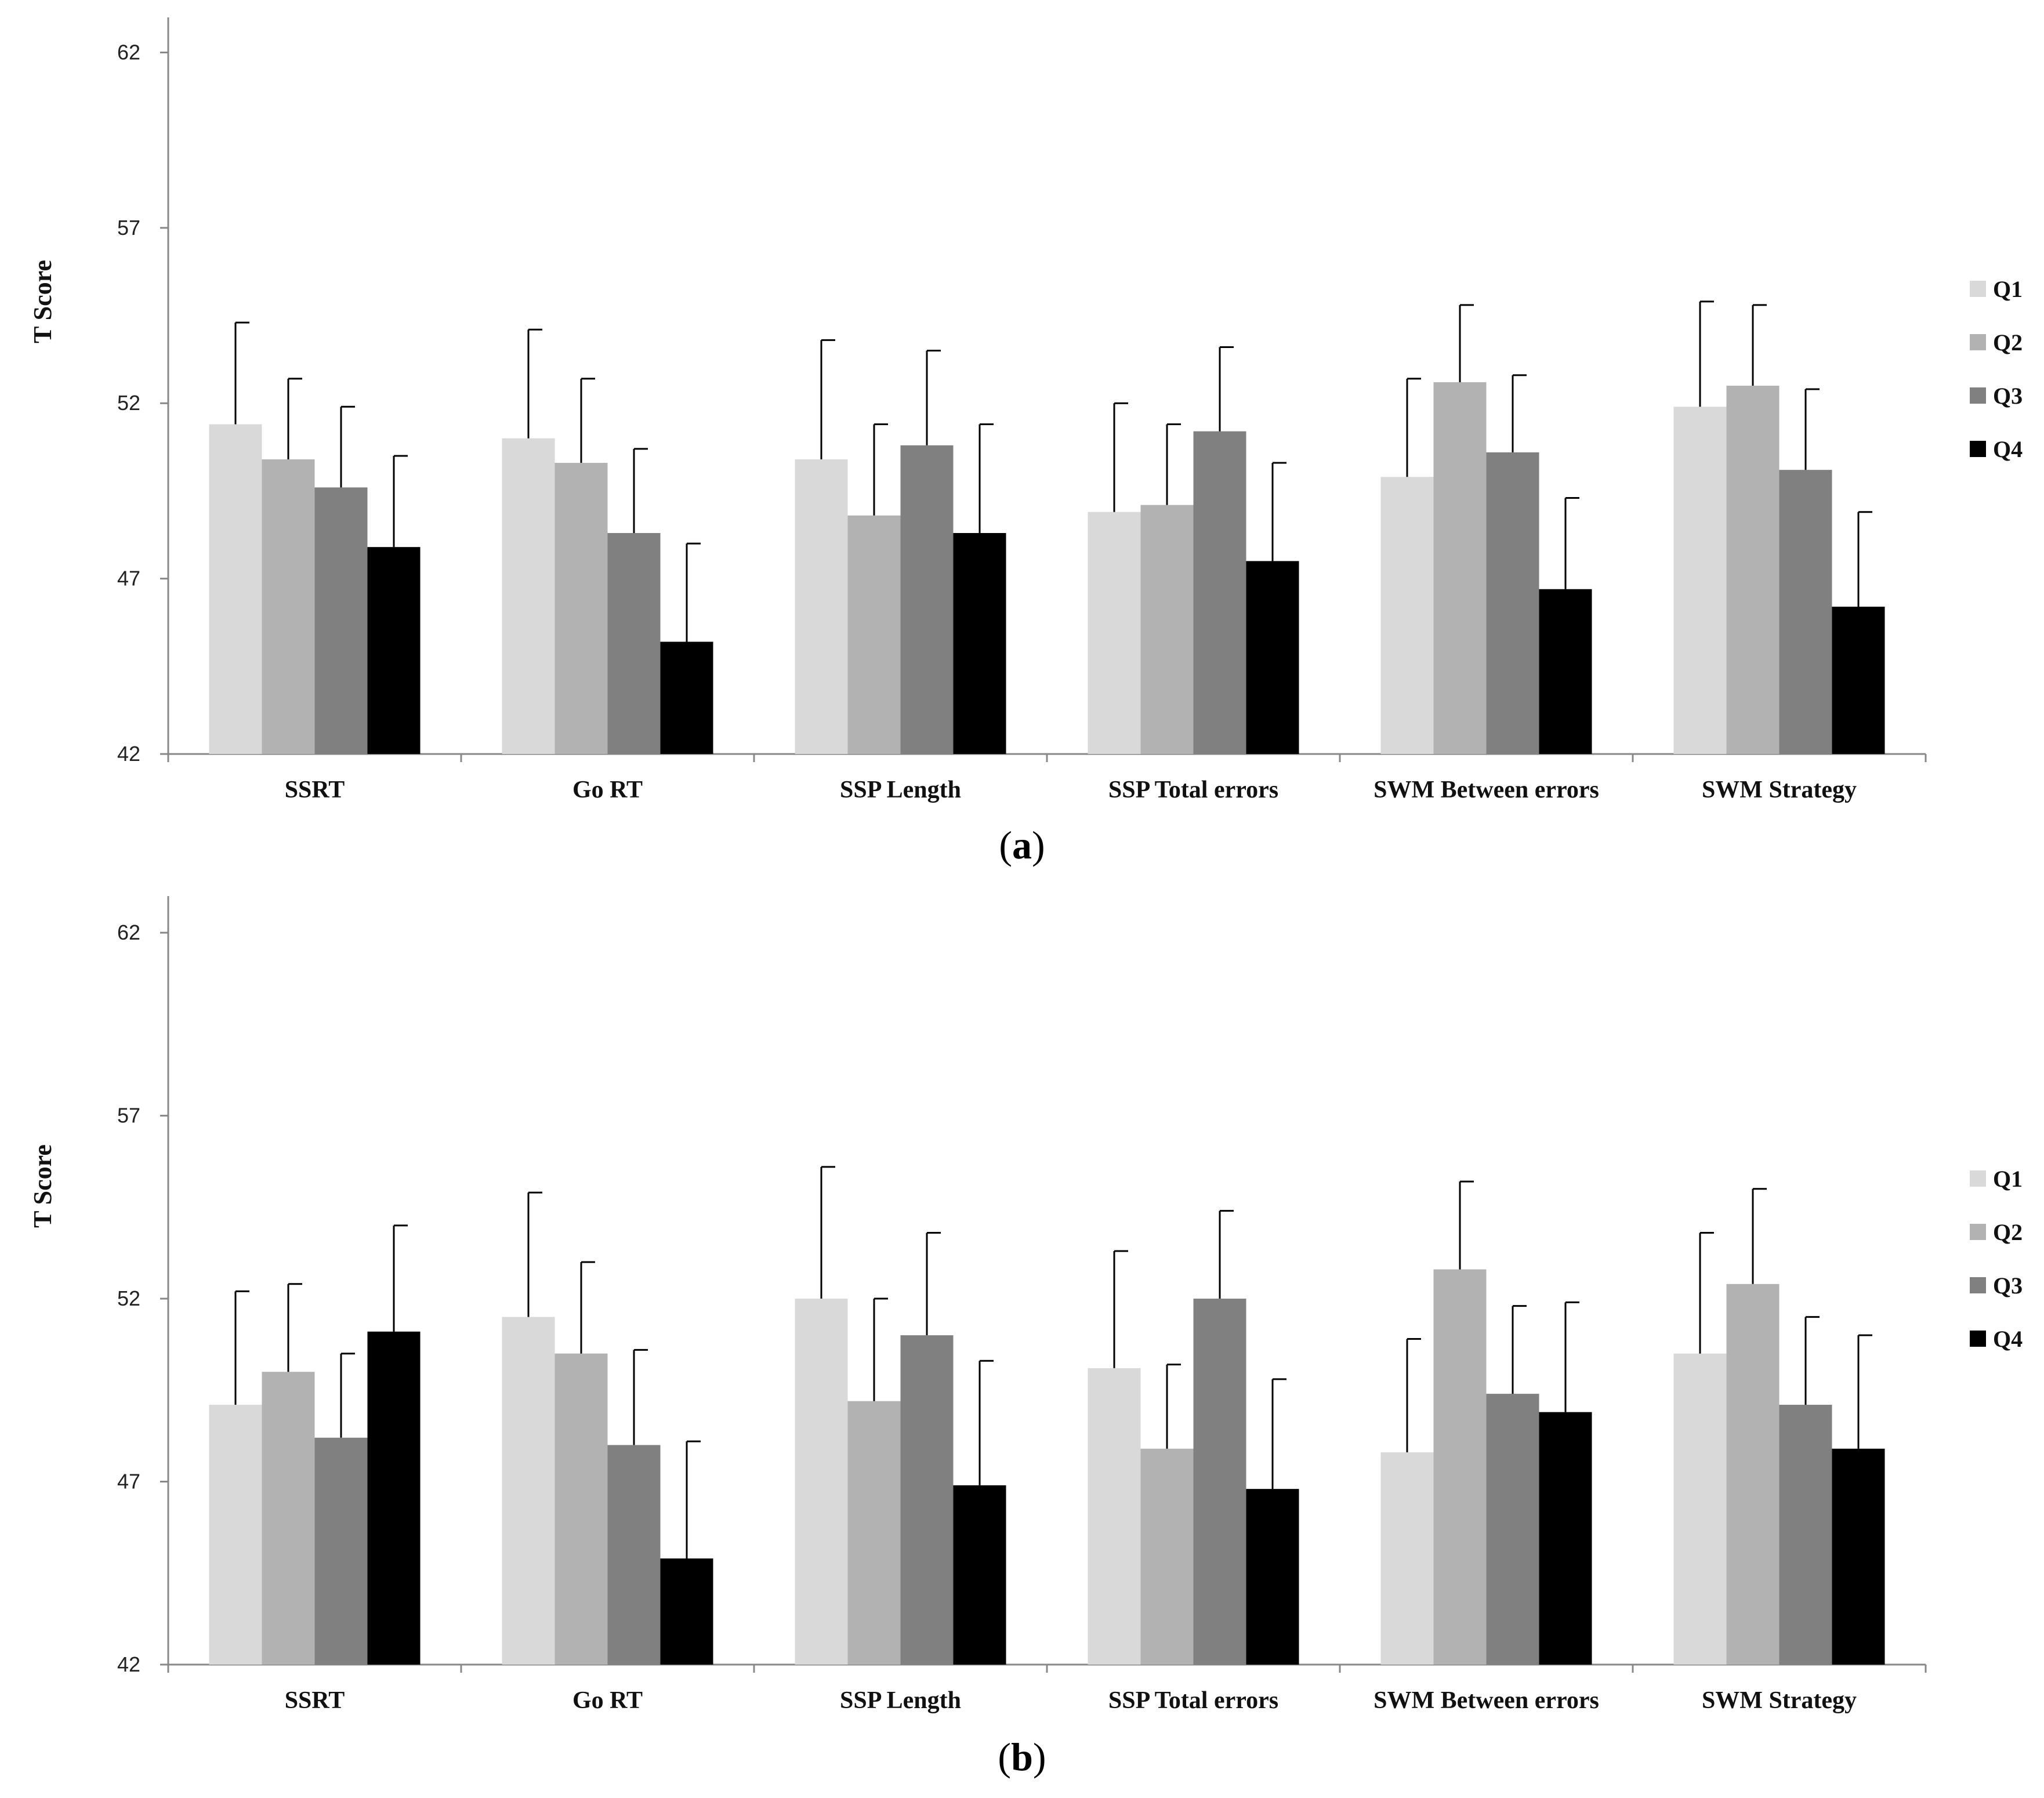 The image size is (2044, 1798). Describe the element at coordinates (1022, 1757) in the screenshot. I see `panel-b-caption: (b)` at that location.